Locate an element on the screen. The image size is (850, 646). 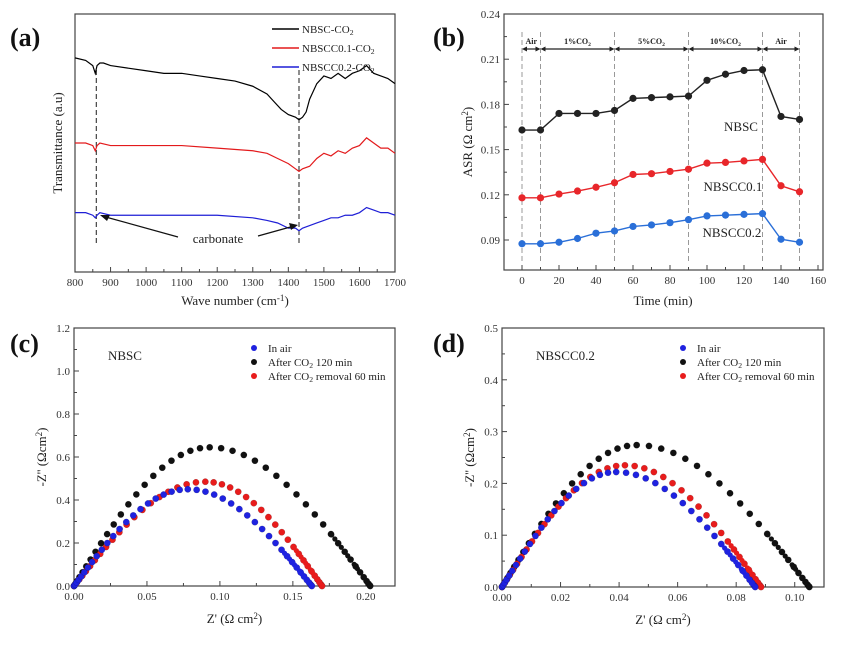
legend-label: After CO2 120 min is located at coordinates (310, 363).